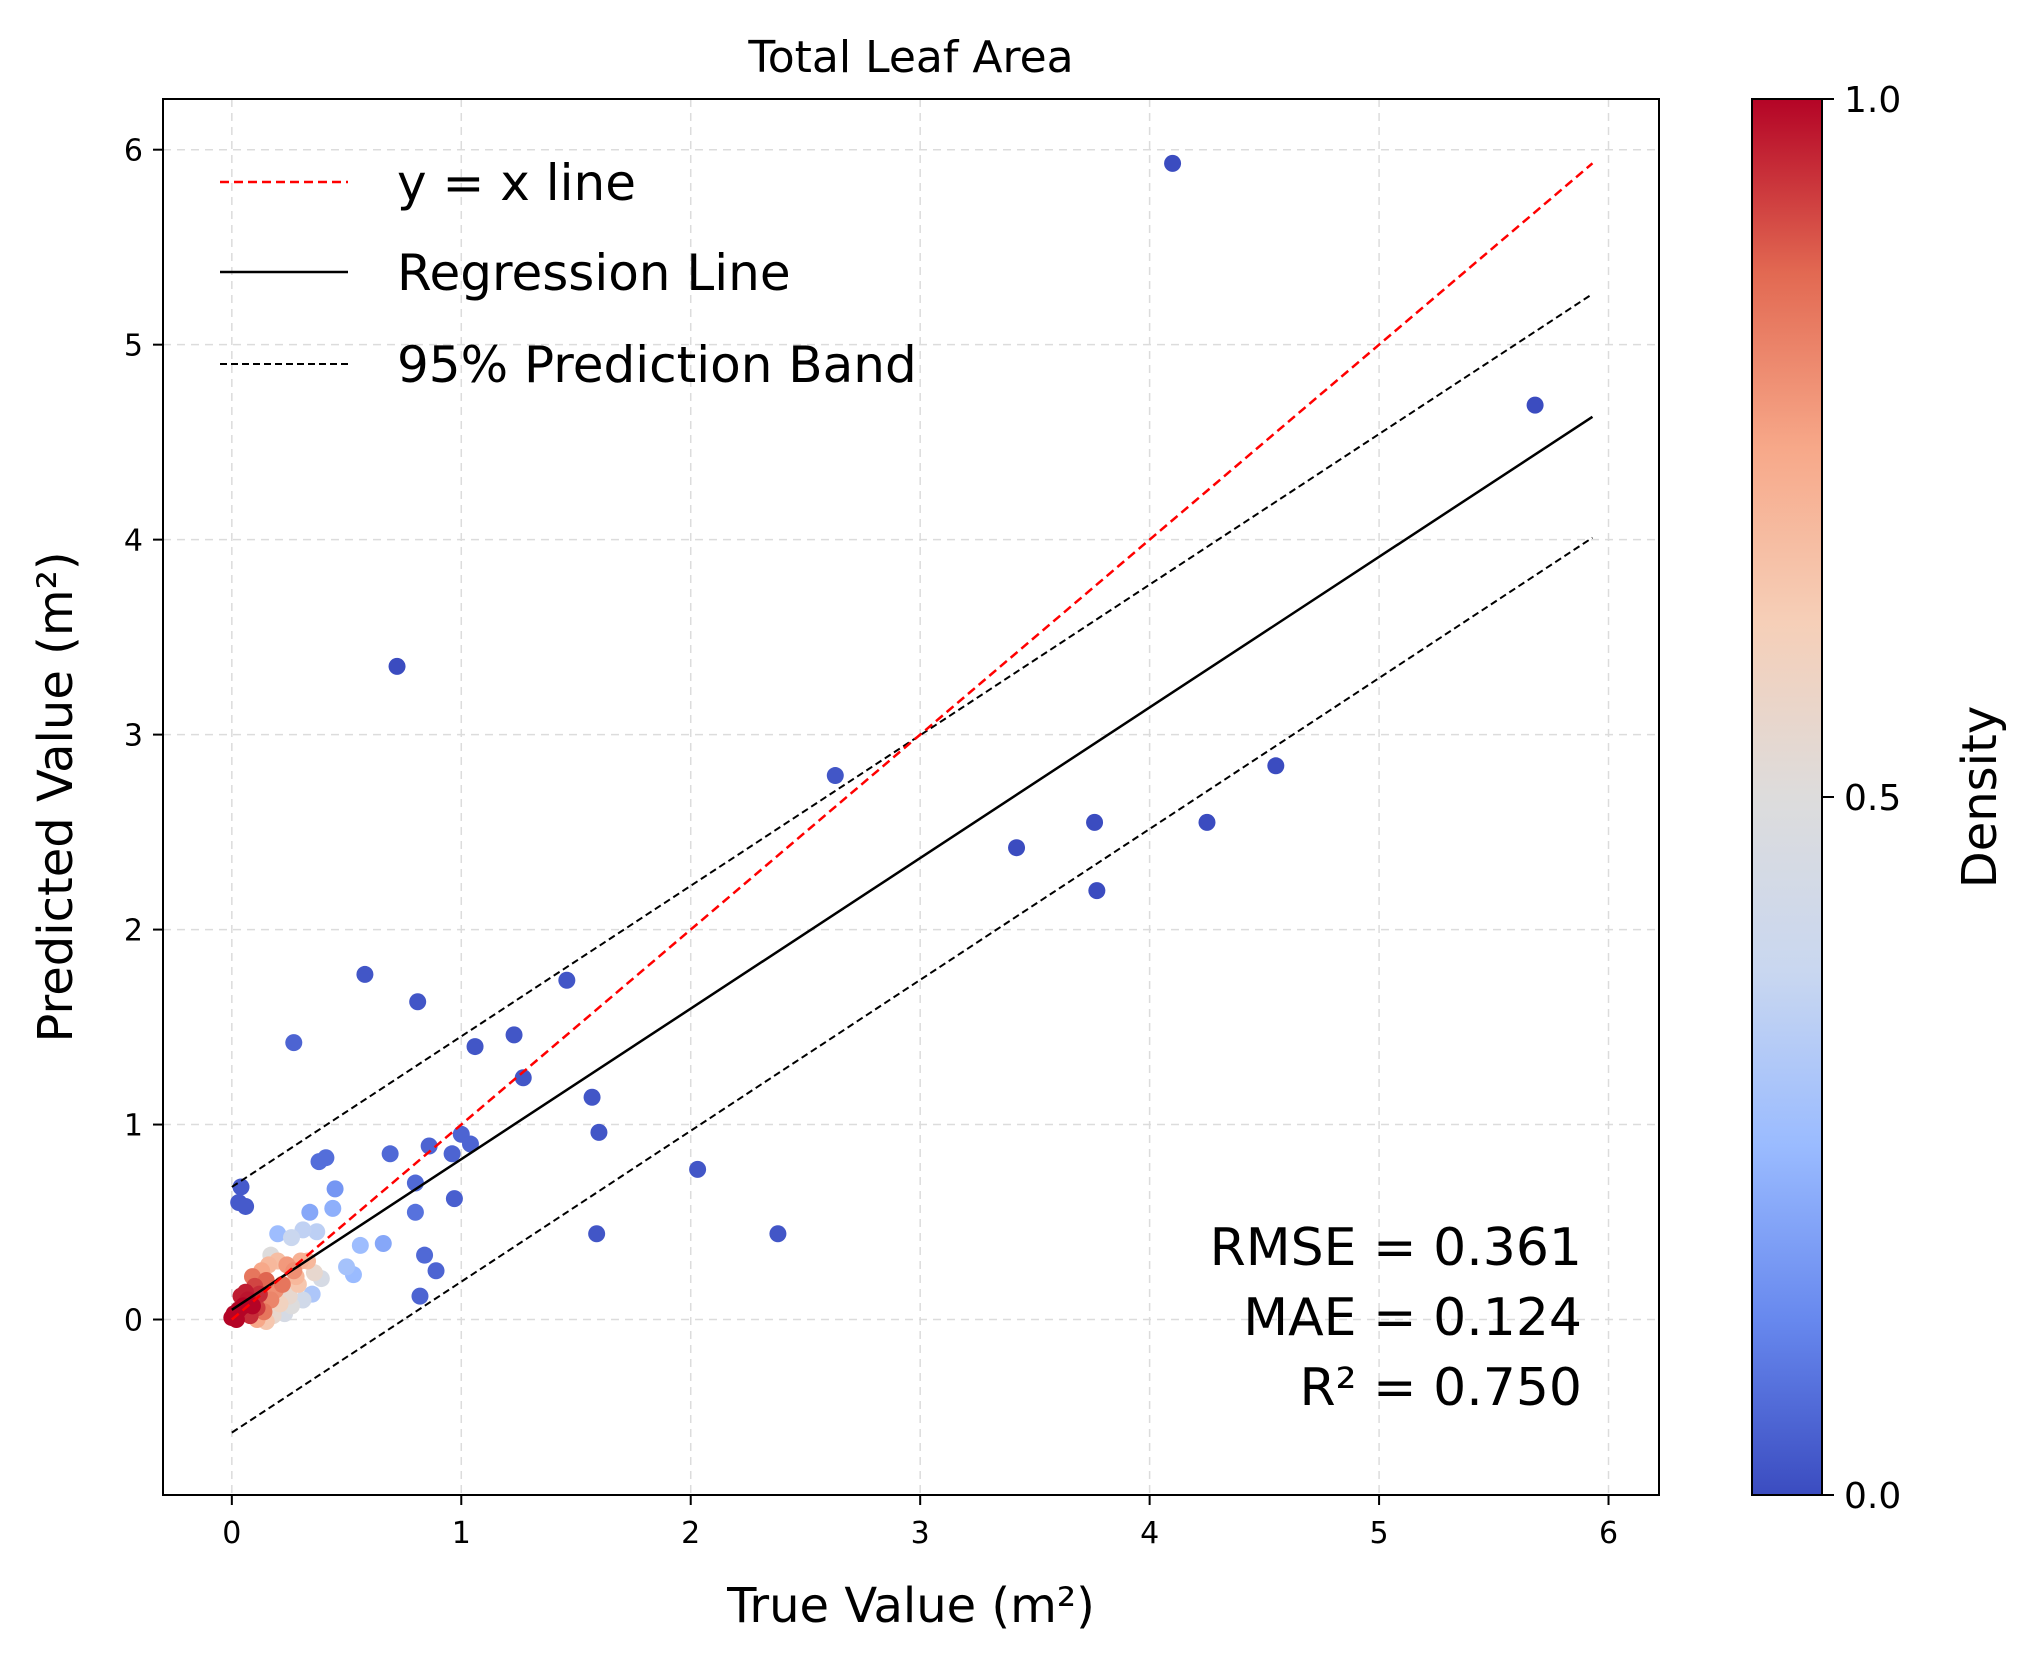 Image resolution: width=2027 pixels, height=1663 pixels. I want to click on r2-text: R² = 0.750, so click(1441, 1388).